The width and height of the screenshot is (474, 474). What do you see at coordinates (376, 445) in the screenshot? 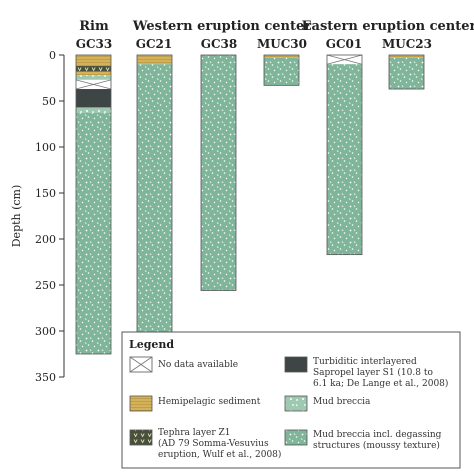
I see `legend-label: structures (moussy texture)` at bounding box center [376, 445].